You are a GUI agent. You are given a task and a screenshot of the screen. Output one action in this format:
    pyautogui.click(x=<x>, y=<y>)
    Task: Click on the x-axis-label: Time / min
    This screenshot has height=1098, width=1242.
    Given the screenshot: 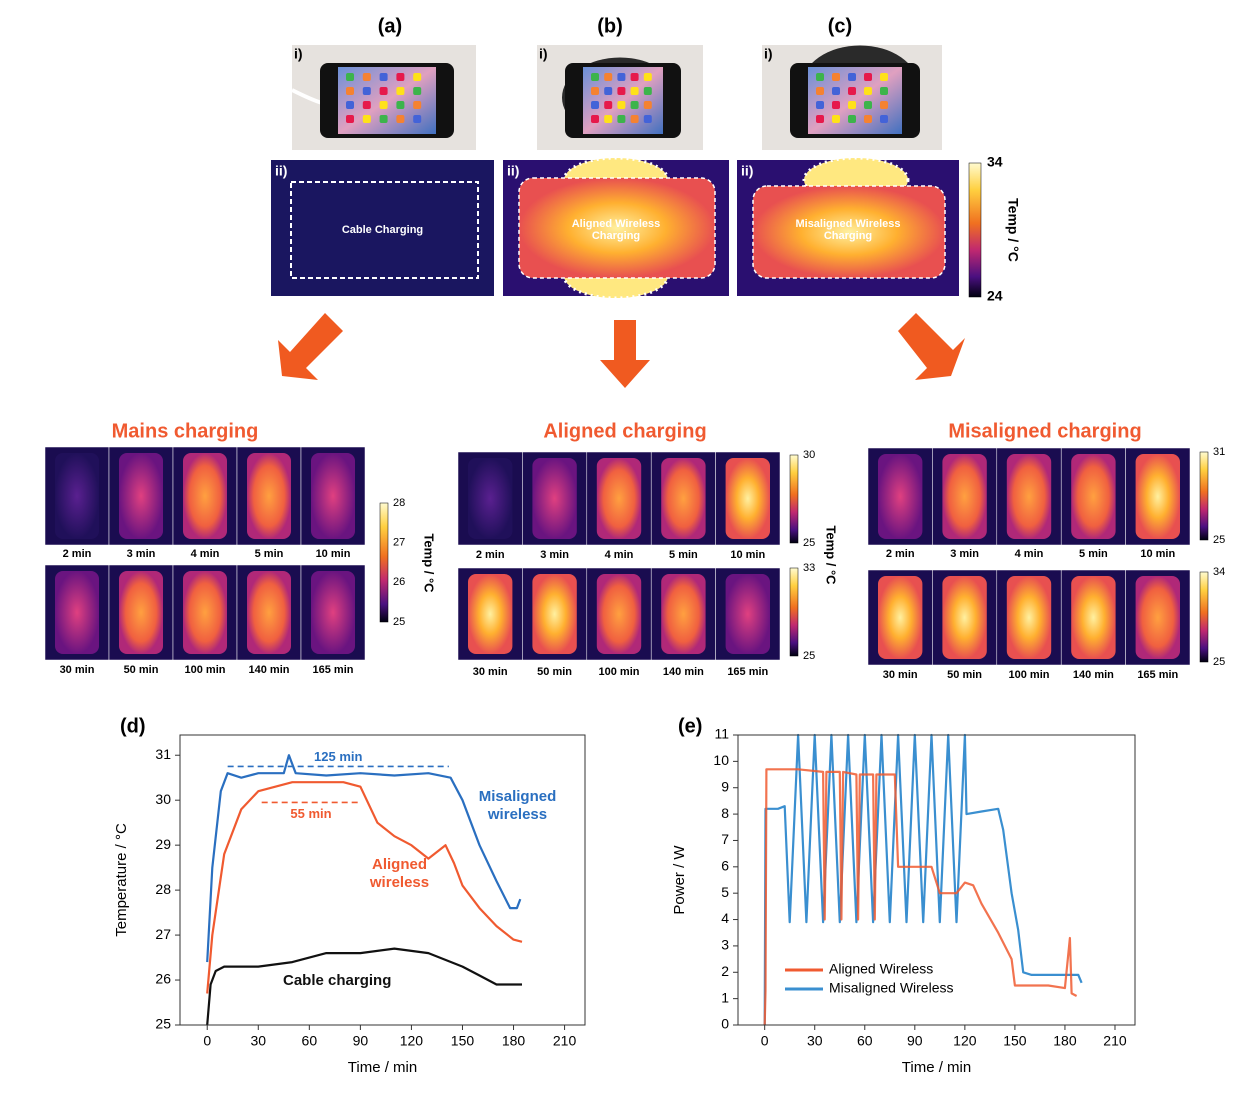 What is the action you would take?
    pyautogui.click(x=936, y=1067)
    